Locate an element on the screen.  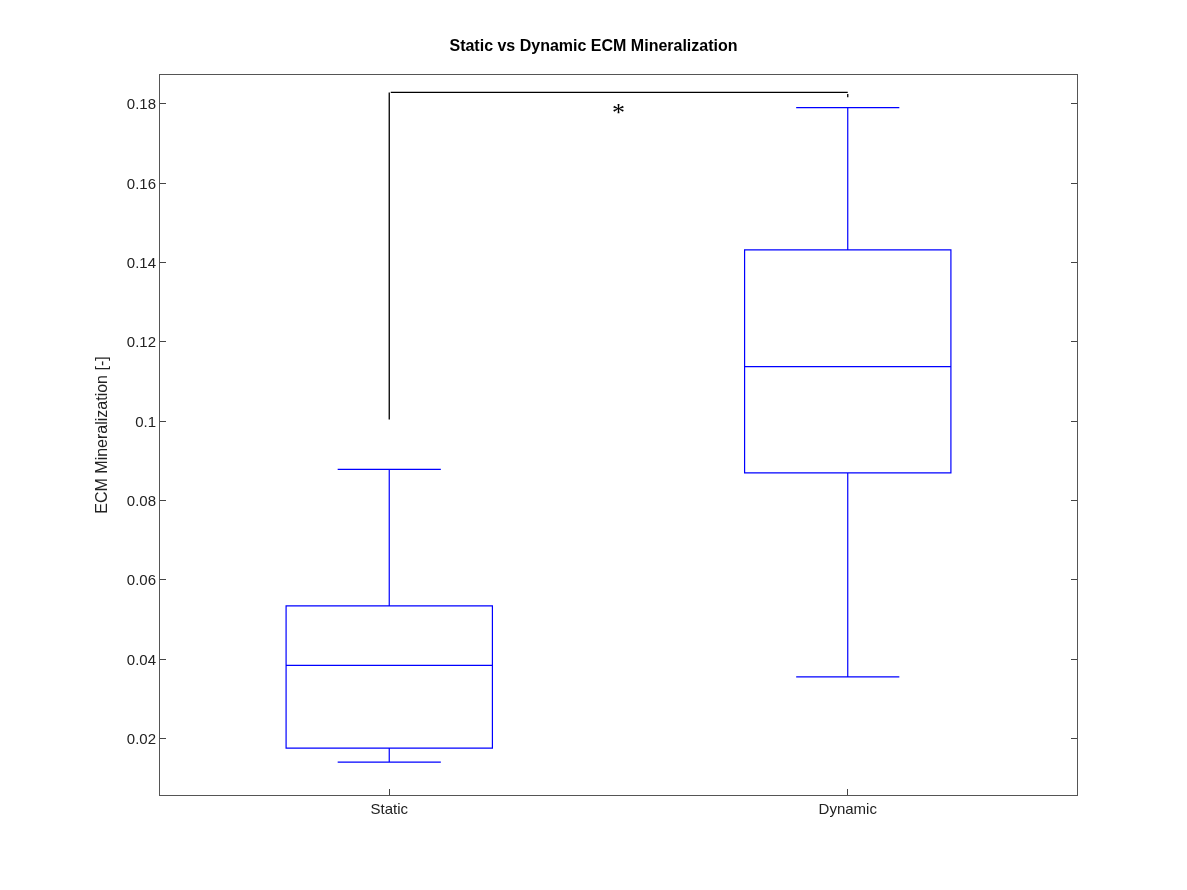
y-tick-label: 0.1 is located at coordinates (145, 421).